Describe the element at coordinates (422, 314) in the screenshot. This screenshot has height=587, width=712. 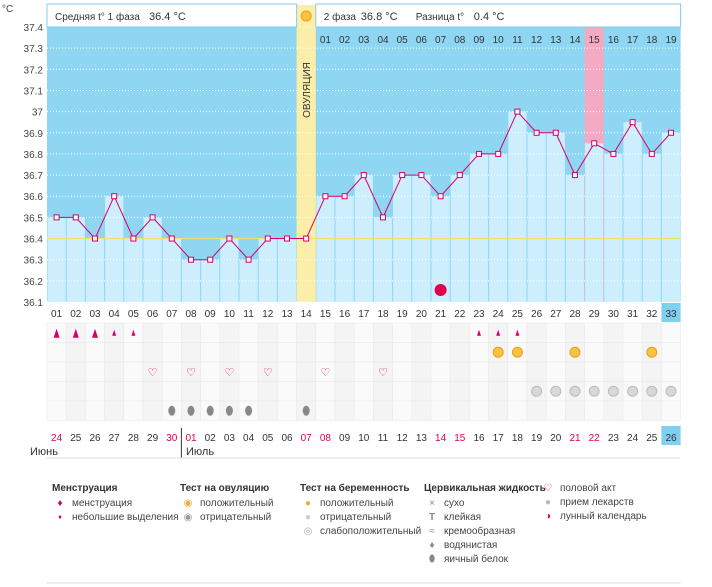
I see `cycle-day-label: 20` at that location.